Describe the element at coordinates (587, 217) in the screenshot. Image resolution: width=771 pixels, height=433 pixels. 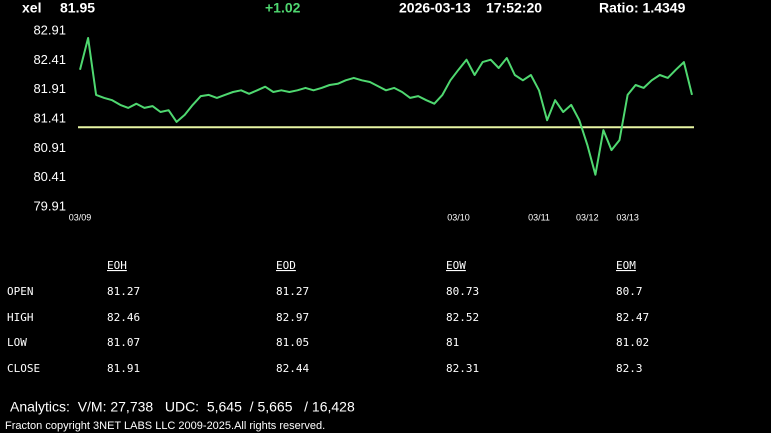
I see `x-tick-label: 03/12` at that location.